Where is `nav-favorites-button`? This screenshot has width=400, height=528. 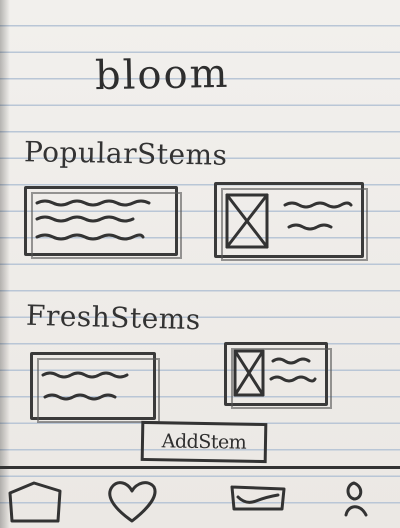 nav-favorites-button is located at coordinates (132, 501).